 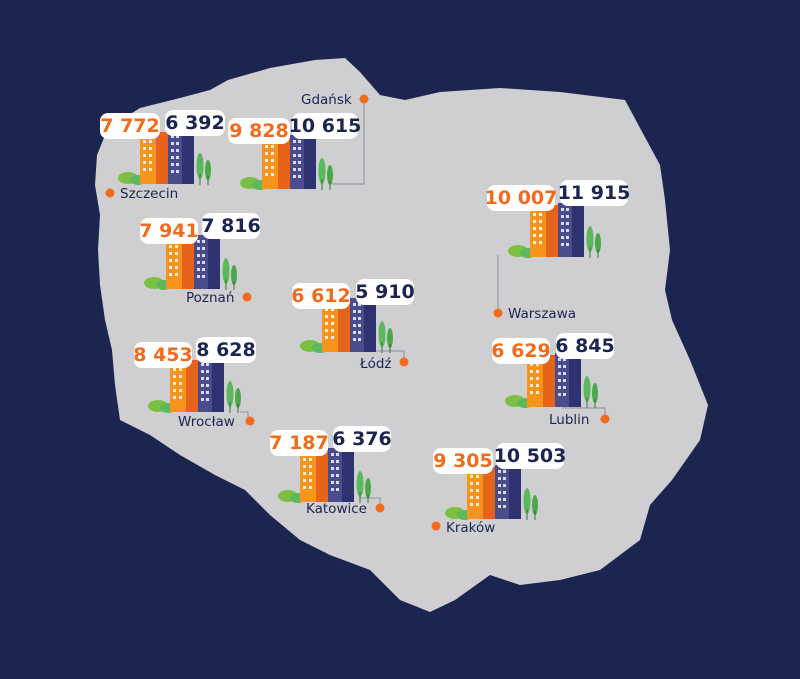 I want to click on city-label: Lublin, so click(x=569, y=420).